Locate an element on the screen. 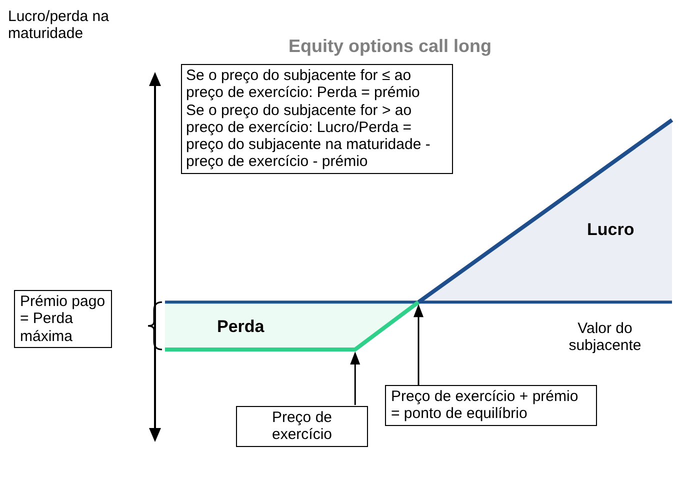 The width and height of the screenshot is (679, 490). annotation: Lucro is located at coordinates (610, 230).